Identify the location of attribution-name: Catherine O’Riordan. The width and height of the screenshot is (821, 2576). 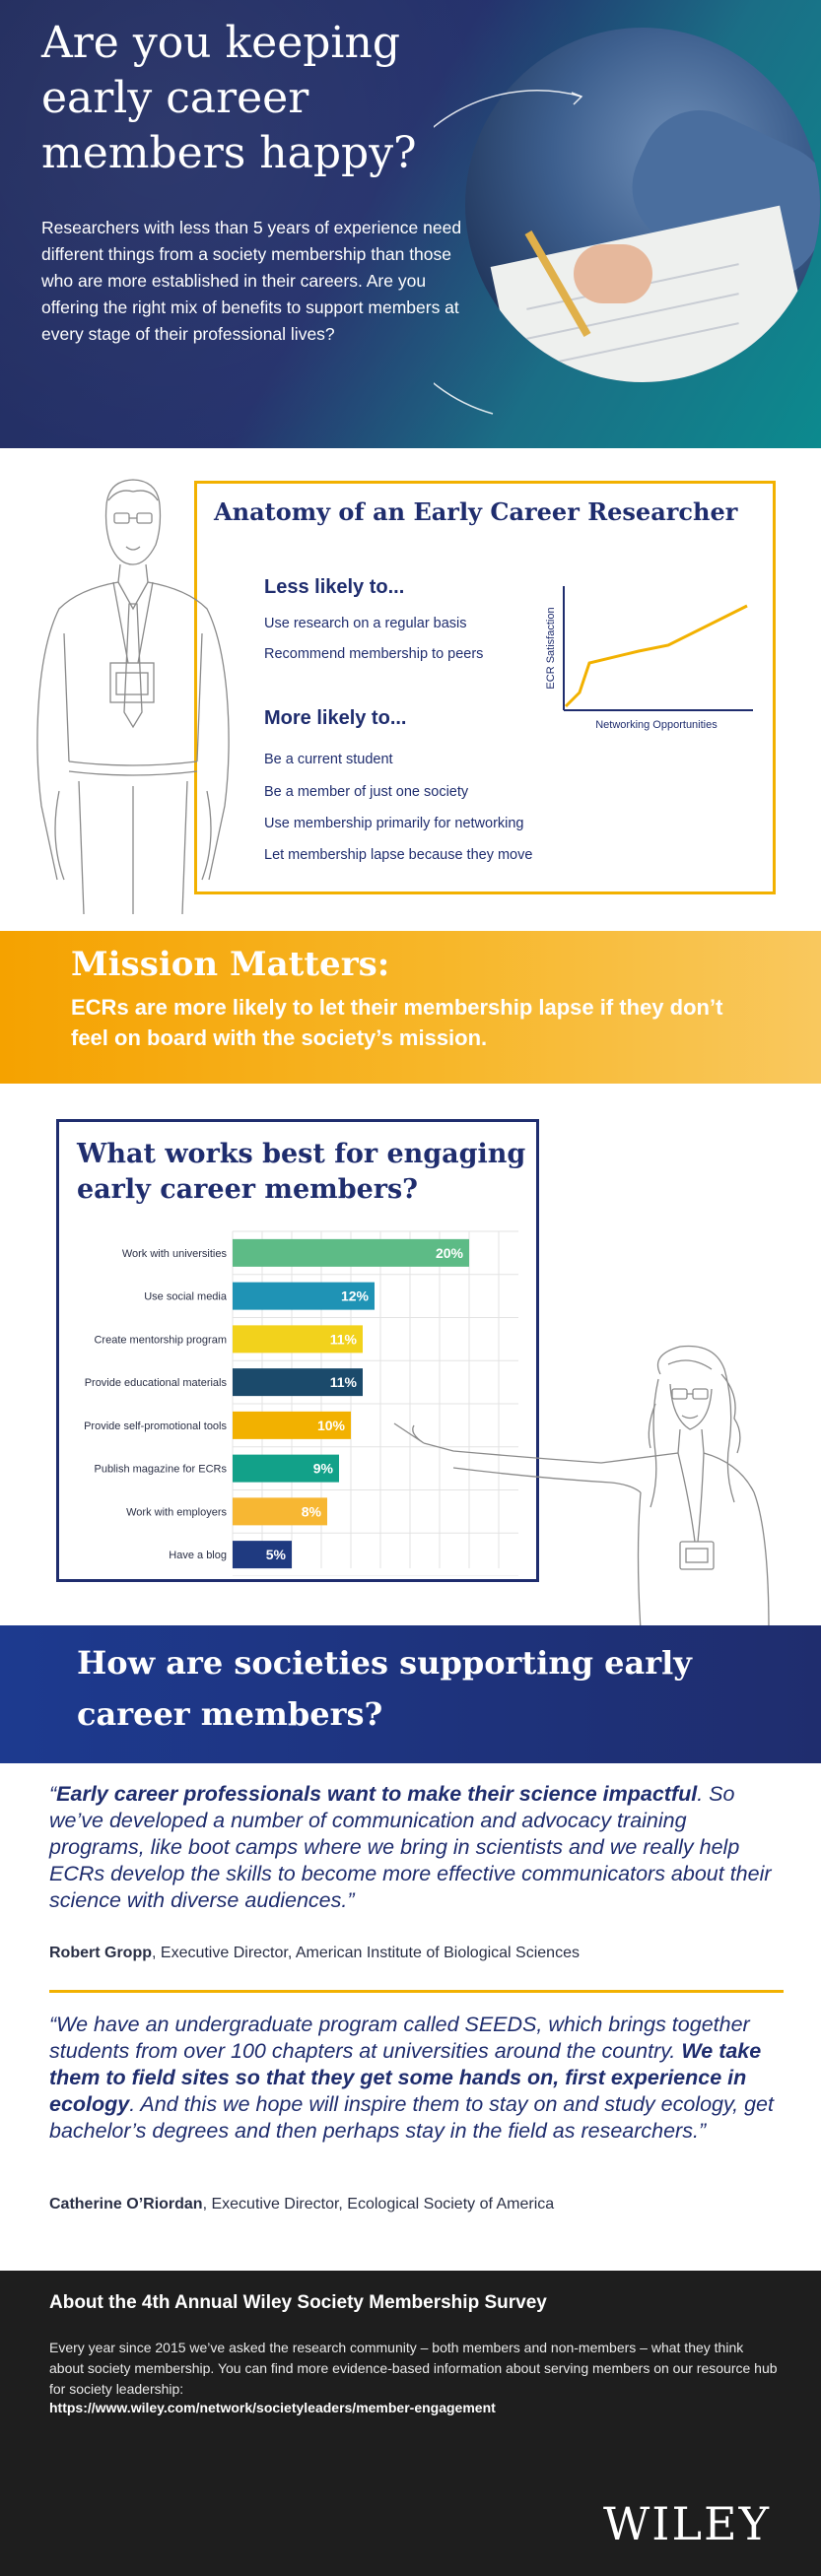
(126, 2205).